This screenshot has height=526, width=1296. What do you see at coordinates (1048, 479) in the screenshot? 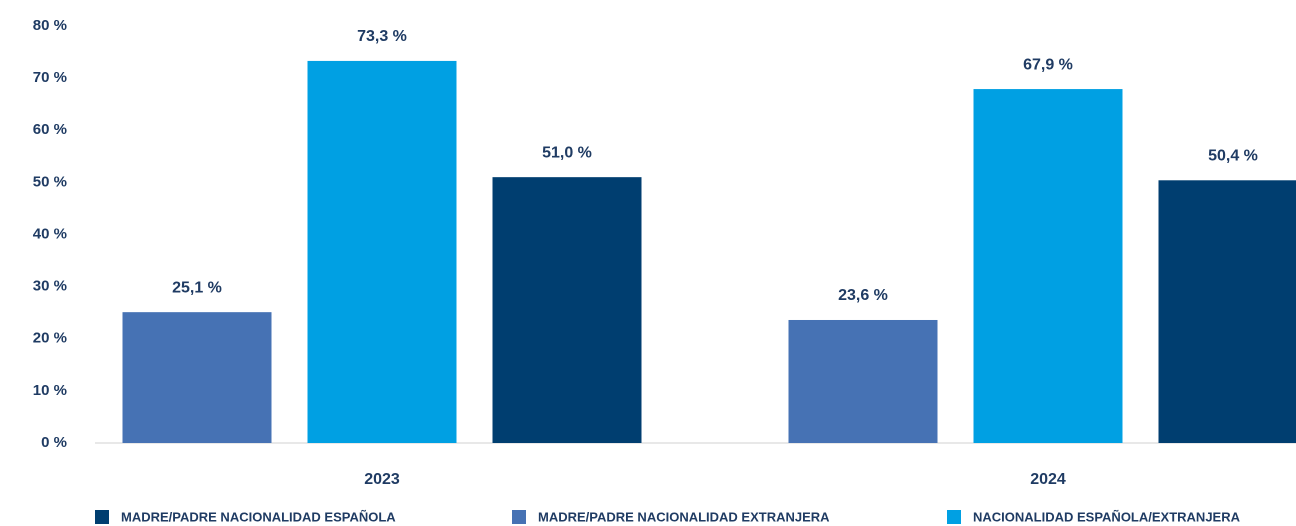
I see `x-tick-label: 2024` at bounding box center [1048, 479].